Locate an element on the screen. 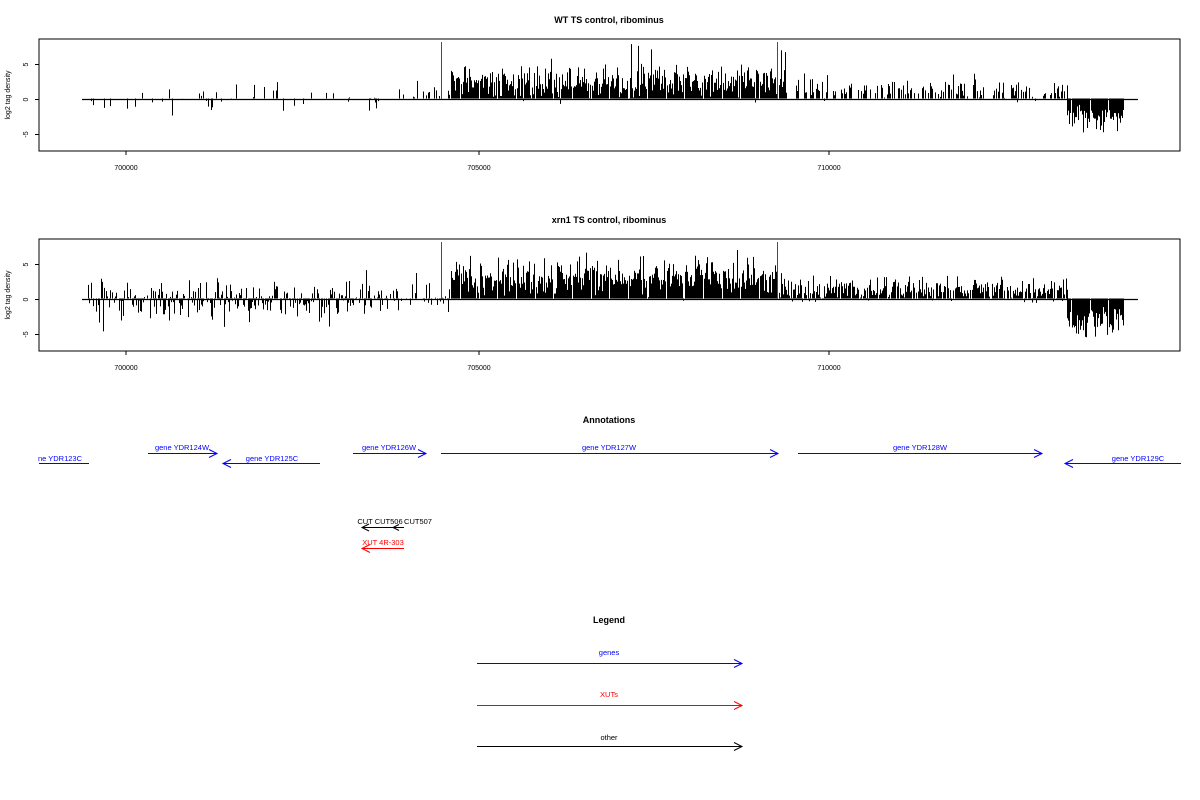  xut-feature: XUT 4R-303 is located at coordinates (382, 545).